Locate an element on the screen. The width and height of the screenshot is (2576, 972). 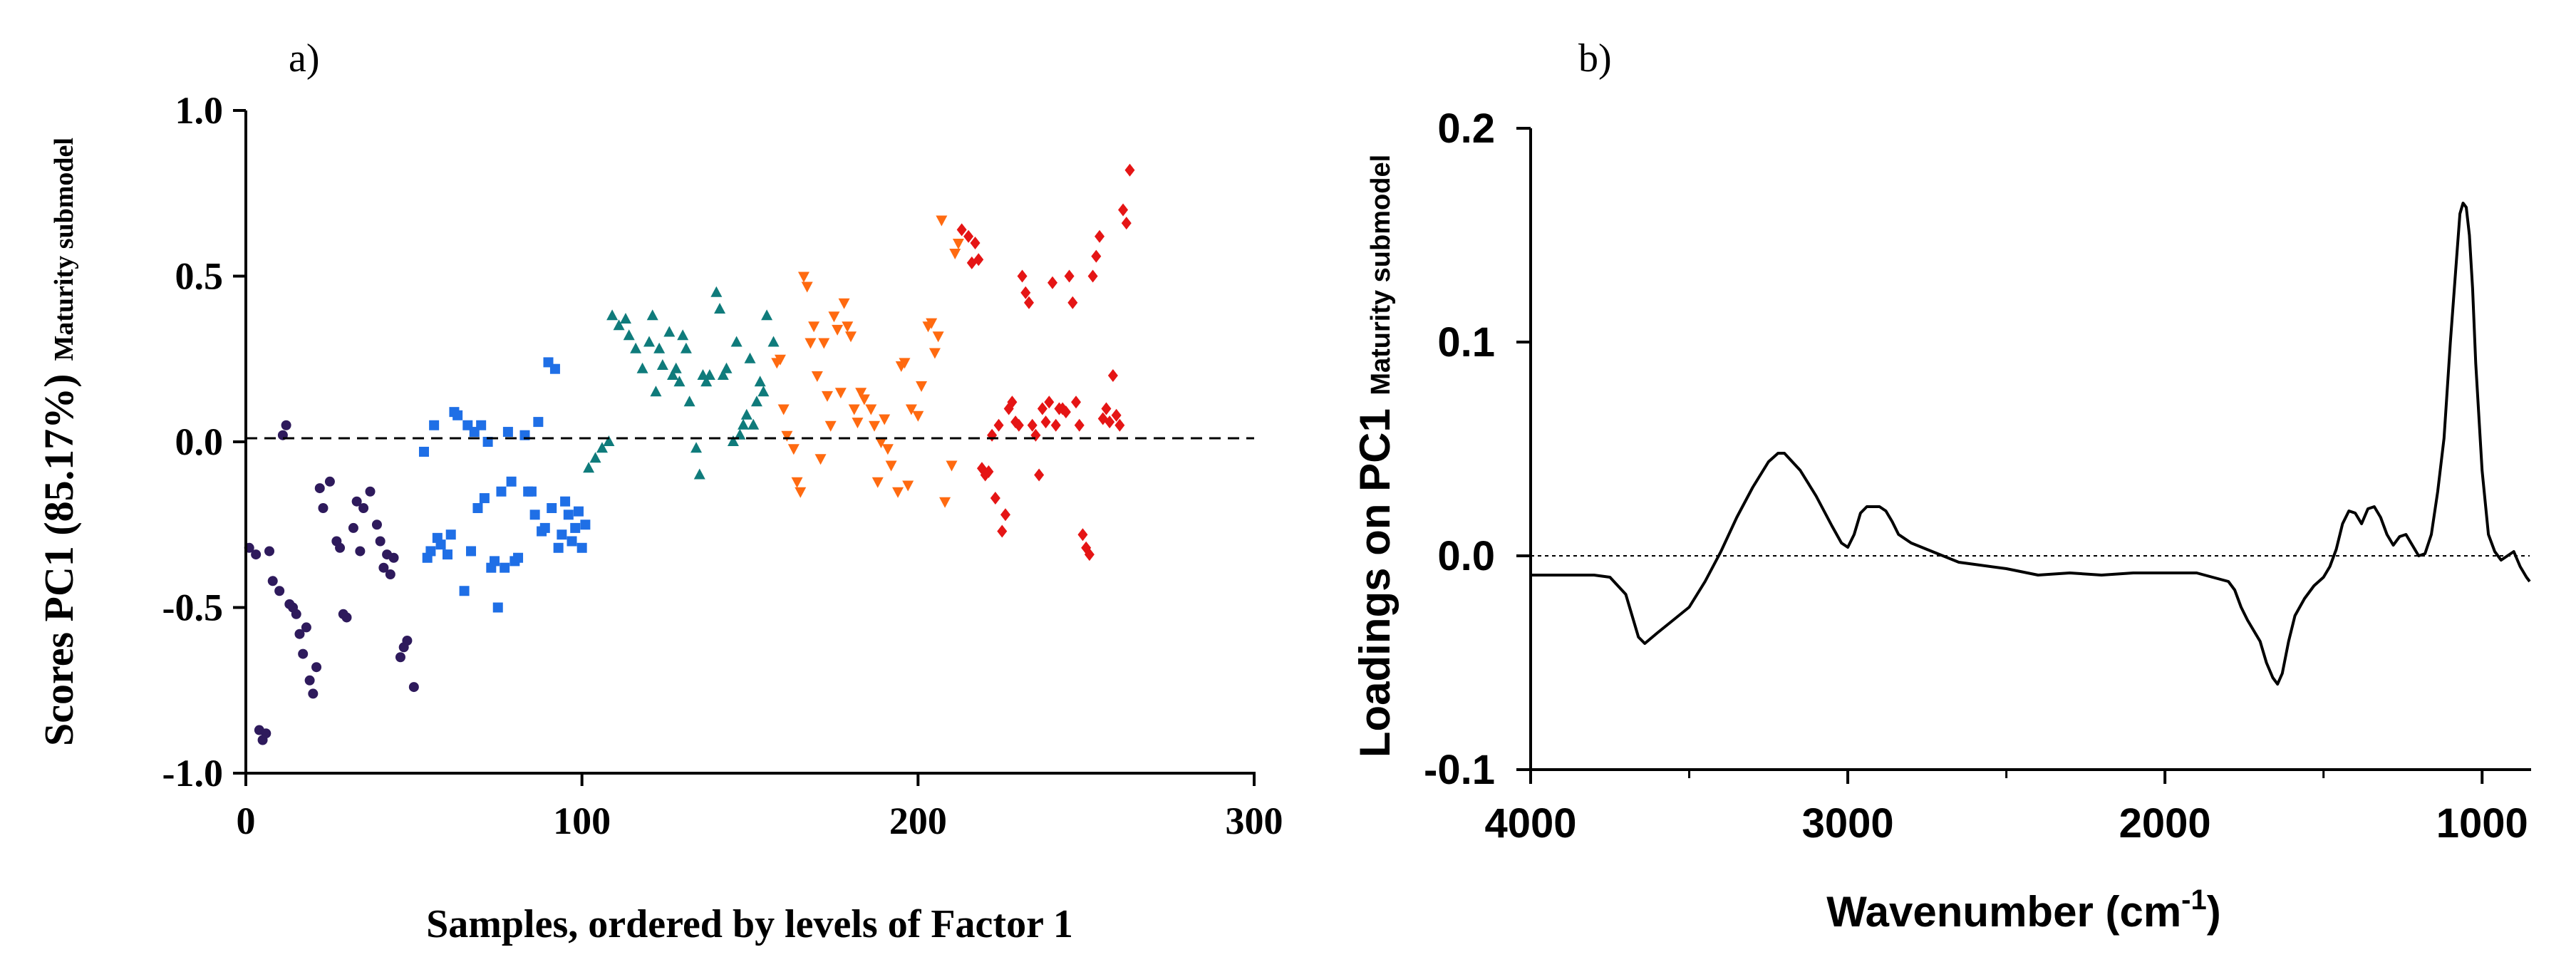
panel-b-y-tick-label: -0.1 is located at coordinates (1460, 770).